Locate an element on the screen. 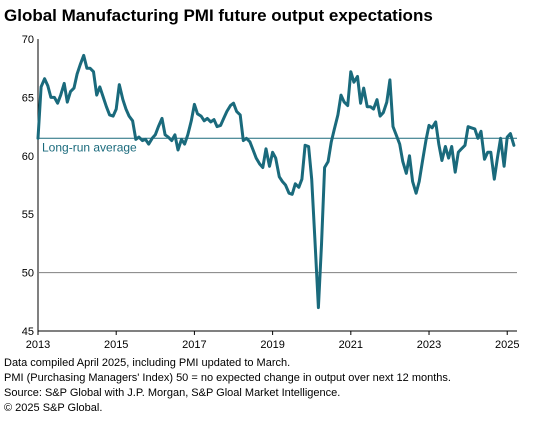 The image size is (540, 427). long-run-average-label: Long-run average is located at coordinates (89, 147).